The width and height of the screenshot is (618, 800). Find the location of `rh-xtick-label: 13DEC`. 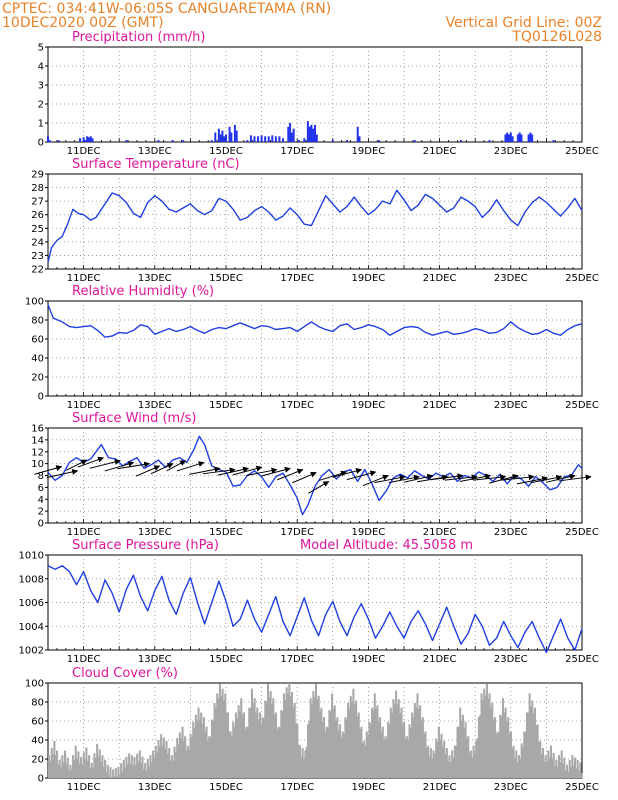

rh-xtick-label: 13DEC is located at coordinates (155, 405).